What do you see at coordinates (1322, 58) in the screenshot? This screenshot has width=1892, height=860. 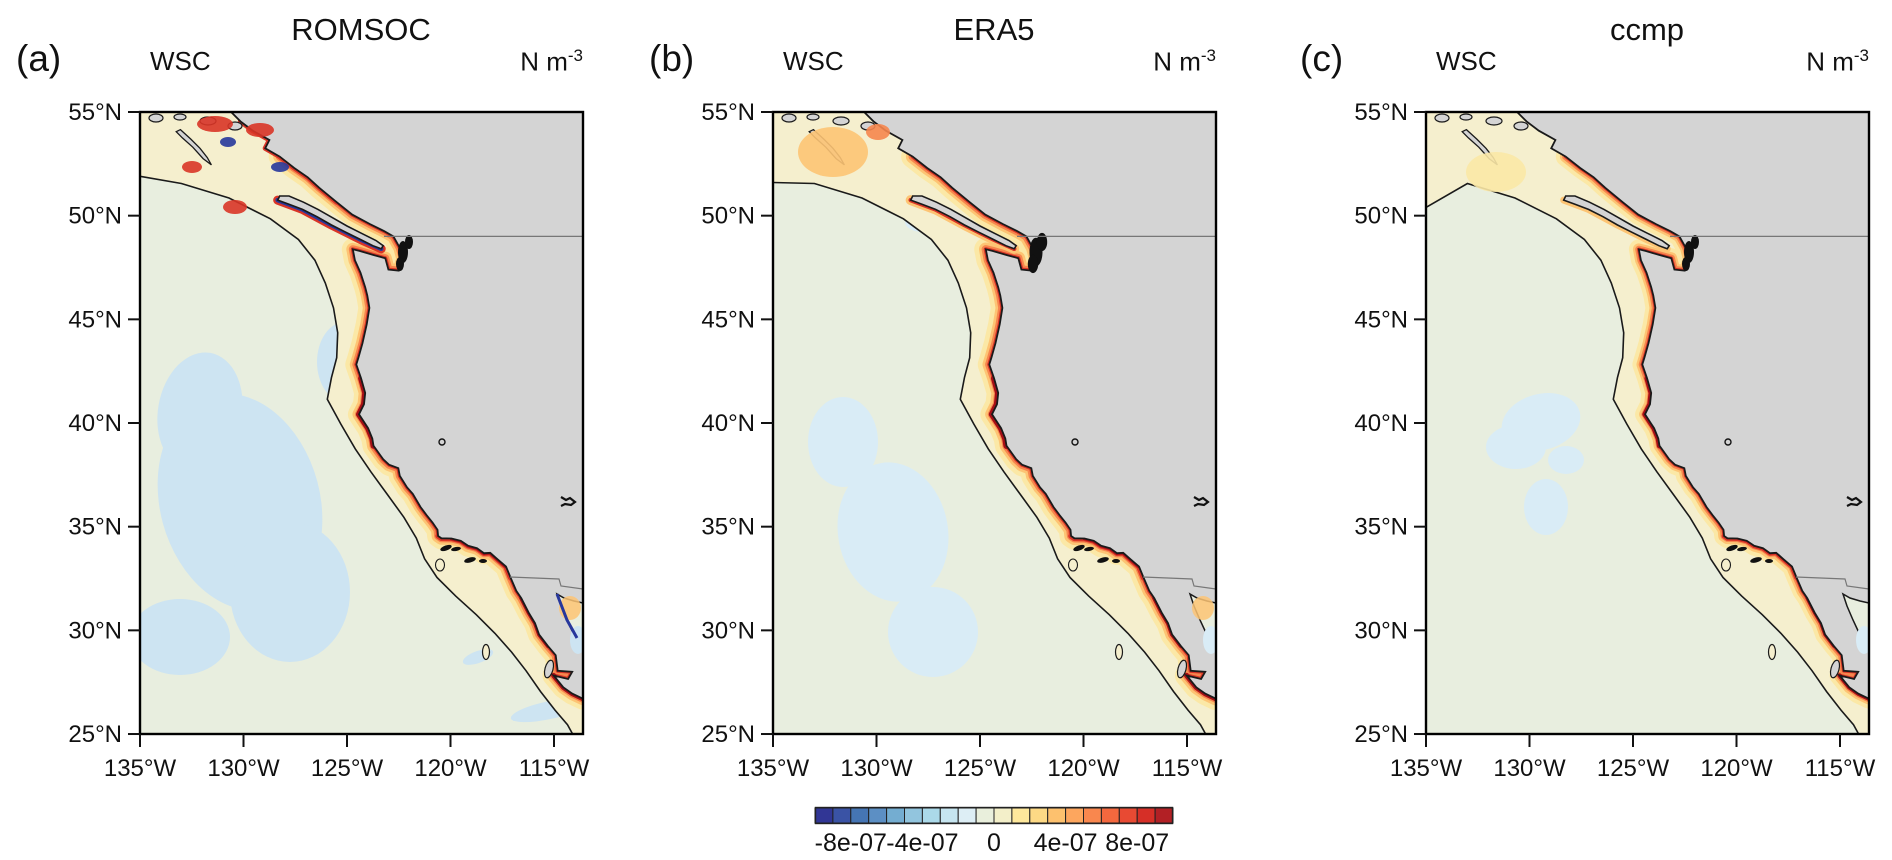 I see `panel-c-corner-label: (c)` at bounding box center [1322, 58].